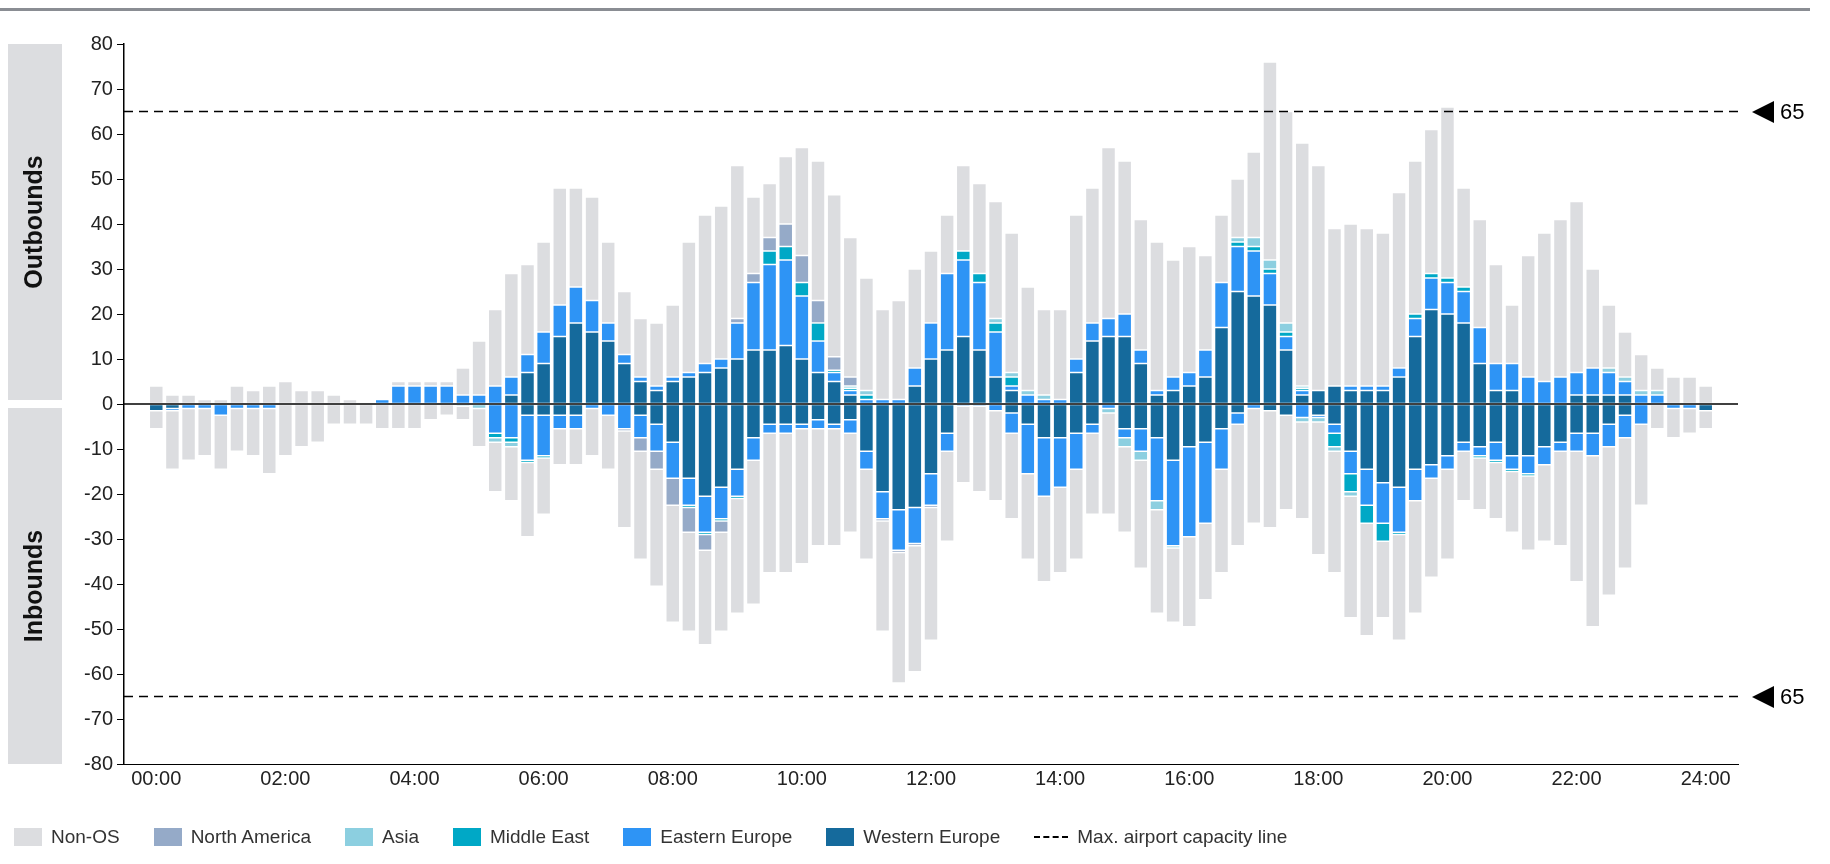 This screenshot has height=864, width=1830. Describe the element at coordinates (156, 777) in the screenshot. I see `x-tick-label: 00:00` at that location.